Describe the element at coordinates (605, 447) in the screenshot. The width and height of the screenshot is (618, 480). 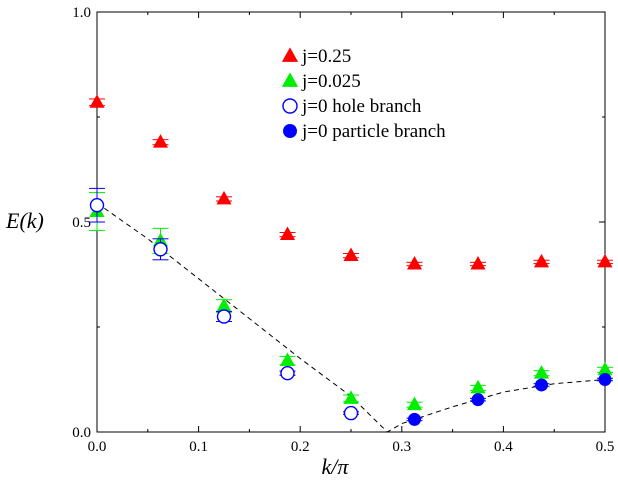
I see `x-tick-label: 0.5` at that location.